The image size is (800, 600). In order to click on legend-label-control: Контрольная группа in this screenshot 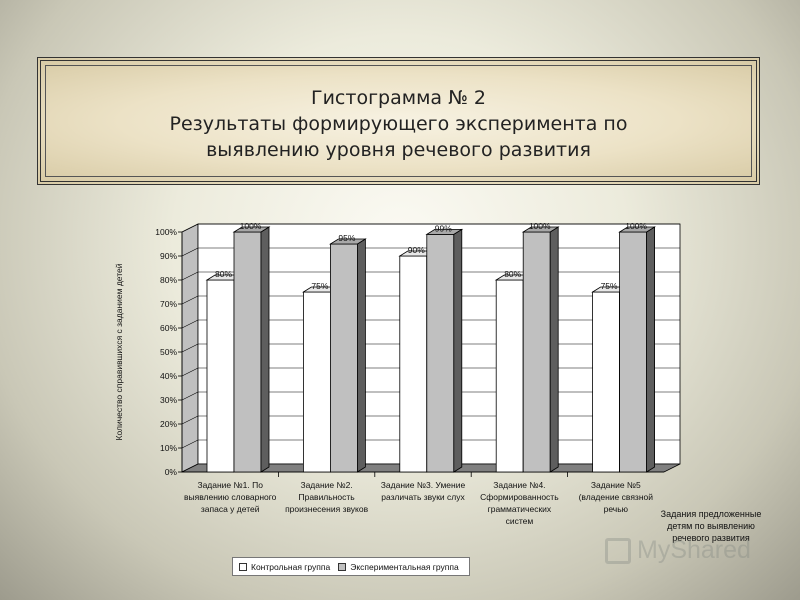, I will do `click(291, 566)`.